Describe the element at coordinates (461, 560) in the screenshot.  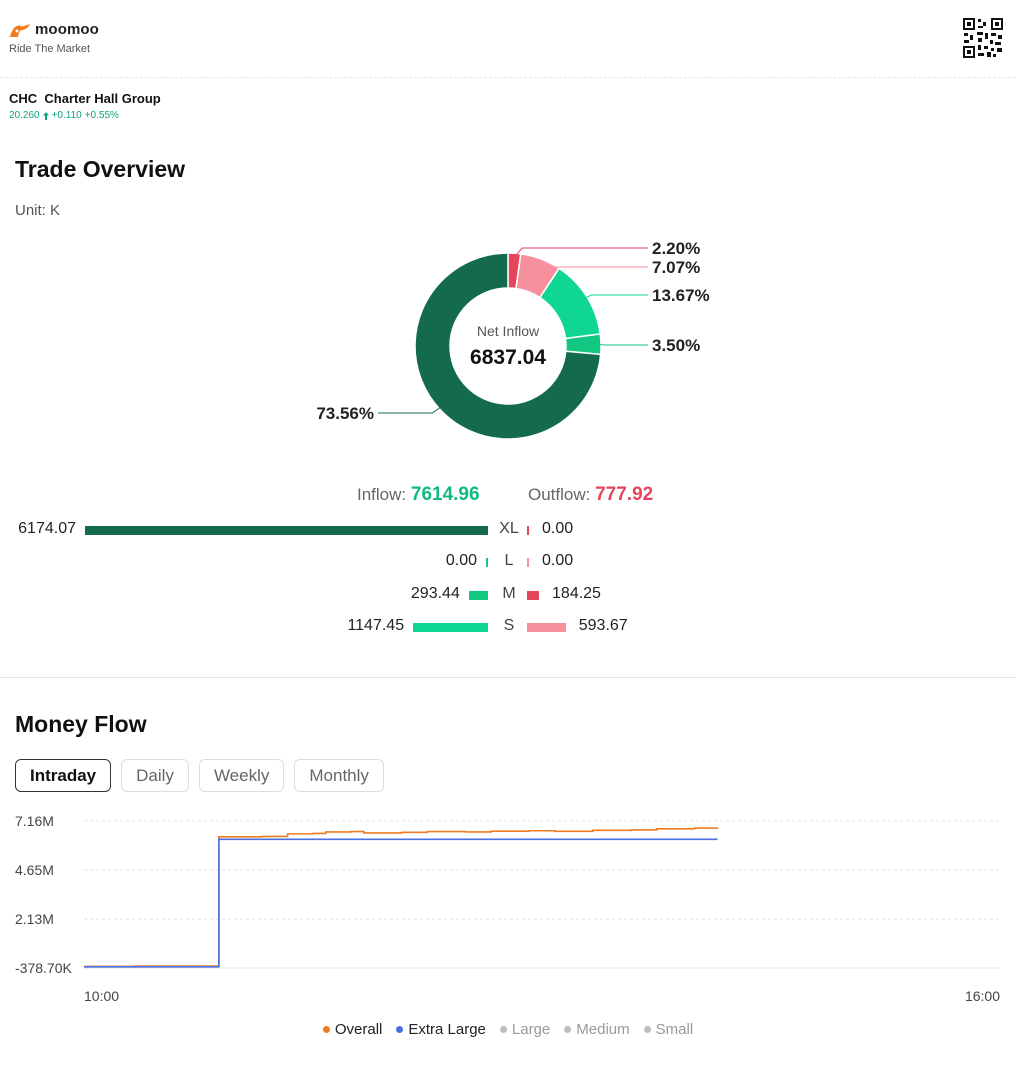
I see `inflow-value: 0.00` at that location.